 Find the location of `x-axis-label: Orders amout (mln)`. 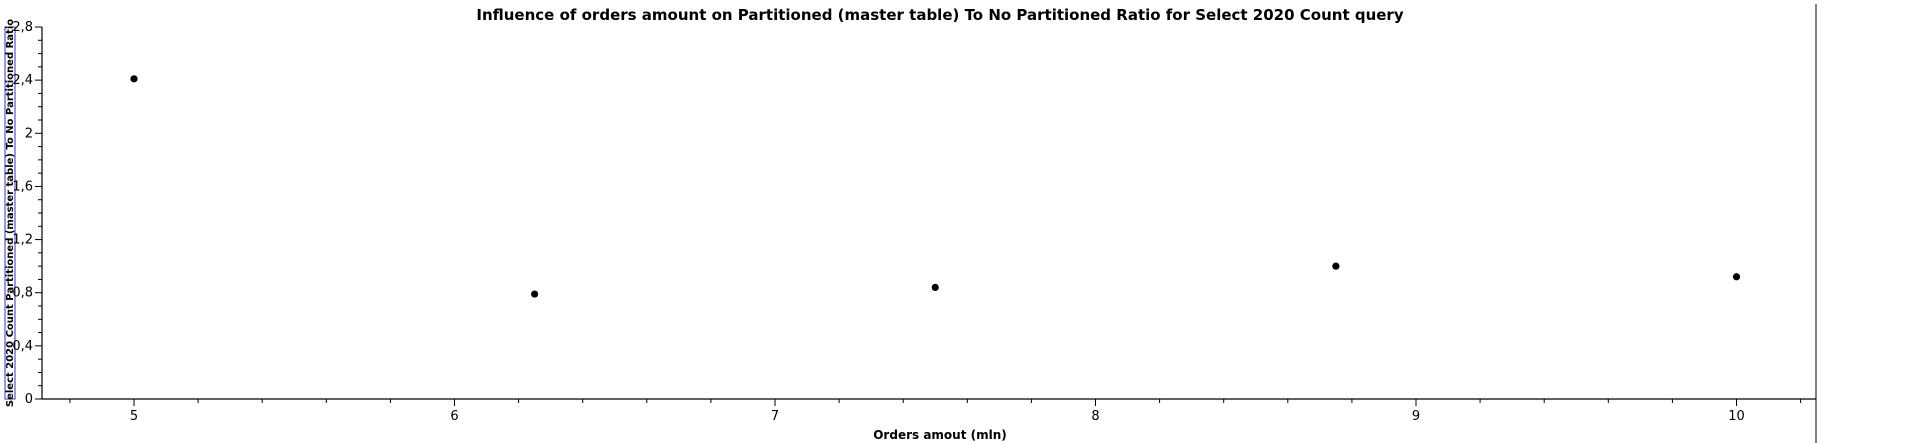

x-axis-label: Orders amout (mln) is located at coordinates (940, 435).